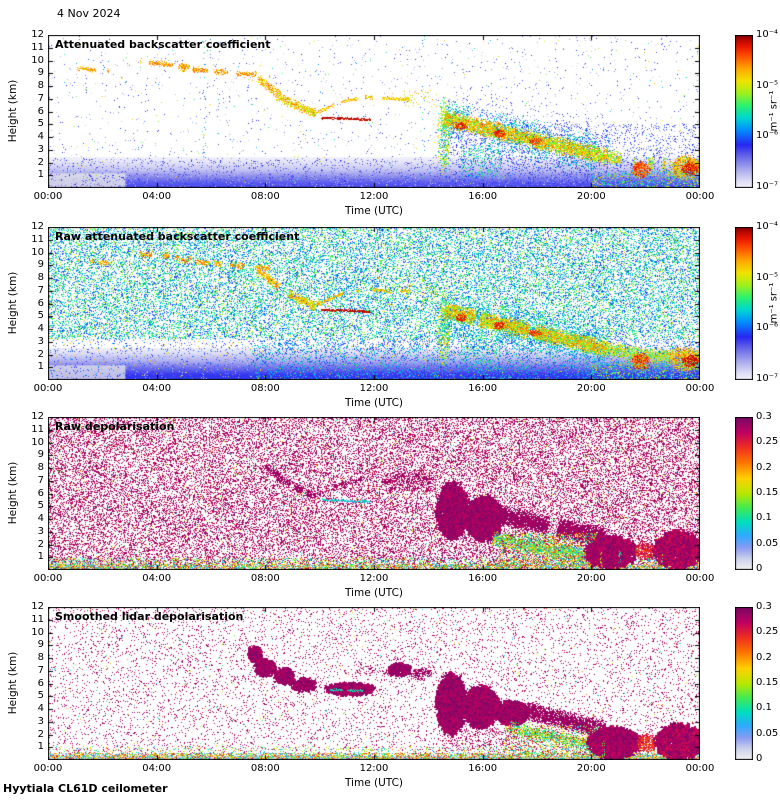 The height and width of the screenshot is (800, 780). Describe the element at coordinates (764, 518) in the screenshot. I see `colorbar-tick-label: 0.1` at that location.